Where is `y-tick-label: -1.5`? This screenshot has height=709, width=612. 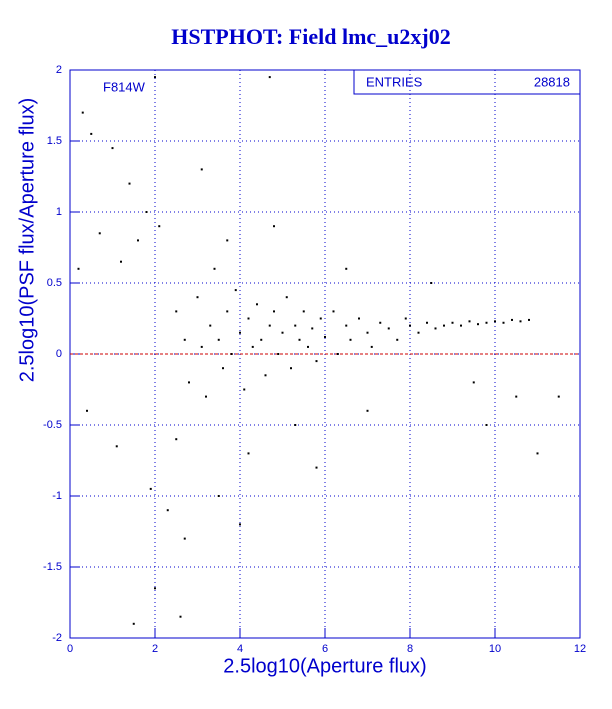 y-tick-label: -1.5 is located at coordinates (52, 567).